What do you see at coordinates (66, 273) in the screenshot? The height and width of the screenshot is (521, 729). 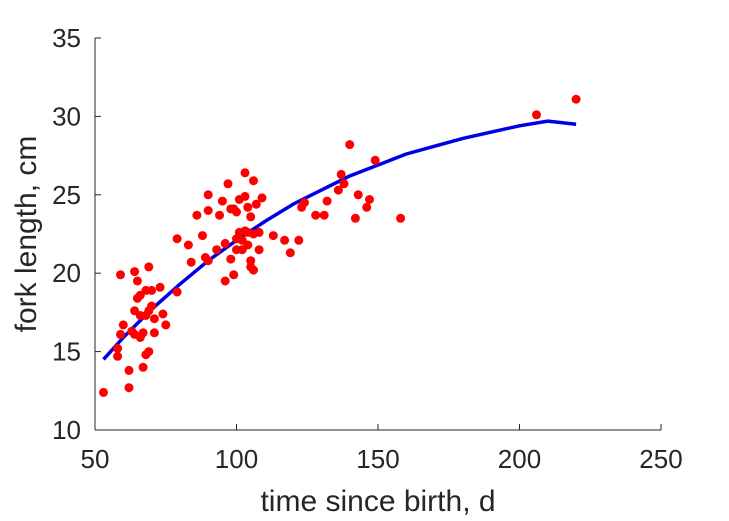 I see `y-tick-label: 20` at bounding box center [66, 273].